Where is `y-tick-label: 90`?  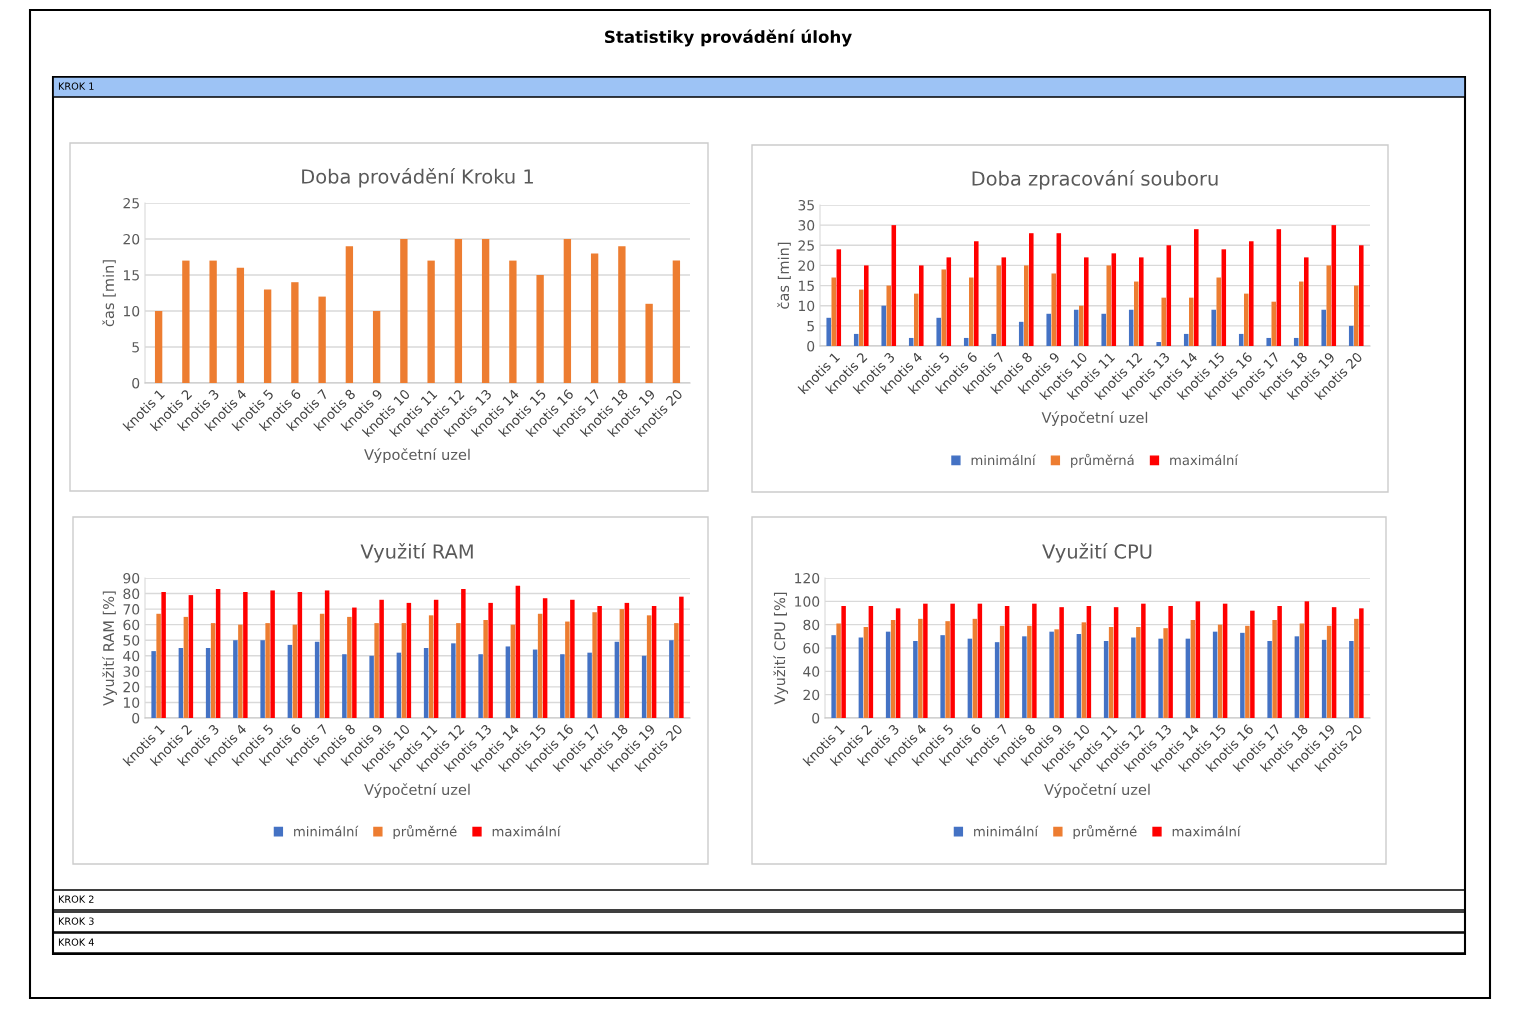 y-tick-label: 90 is located at coordinates (131, 578).